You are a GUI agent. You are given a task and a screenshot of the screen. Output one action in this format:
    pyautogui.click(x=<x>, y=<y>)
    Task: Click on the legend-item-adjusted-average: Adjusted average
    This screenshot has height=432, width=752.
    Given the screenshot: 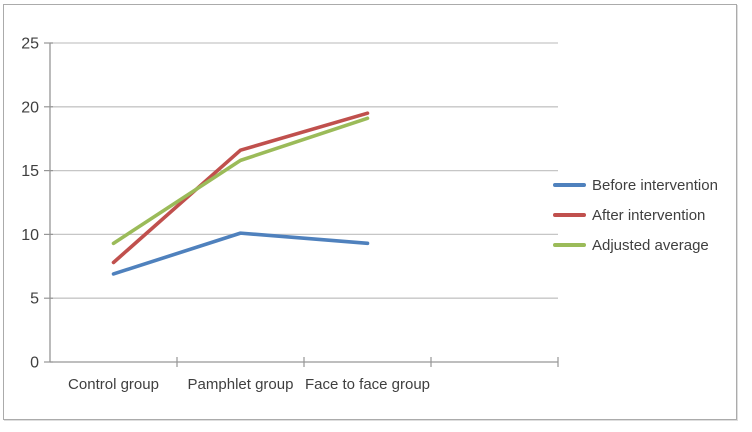 What is the action you would take?
    pyautogui.click(x=635, y=245)
    